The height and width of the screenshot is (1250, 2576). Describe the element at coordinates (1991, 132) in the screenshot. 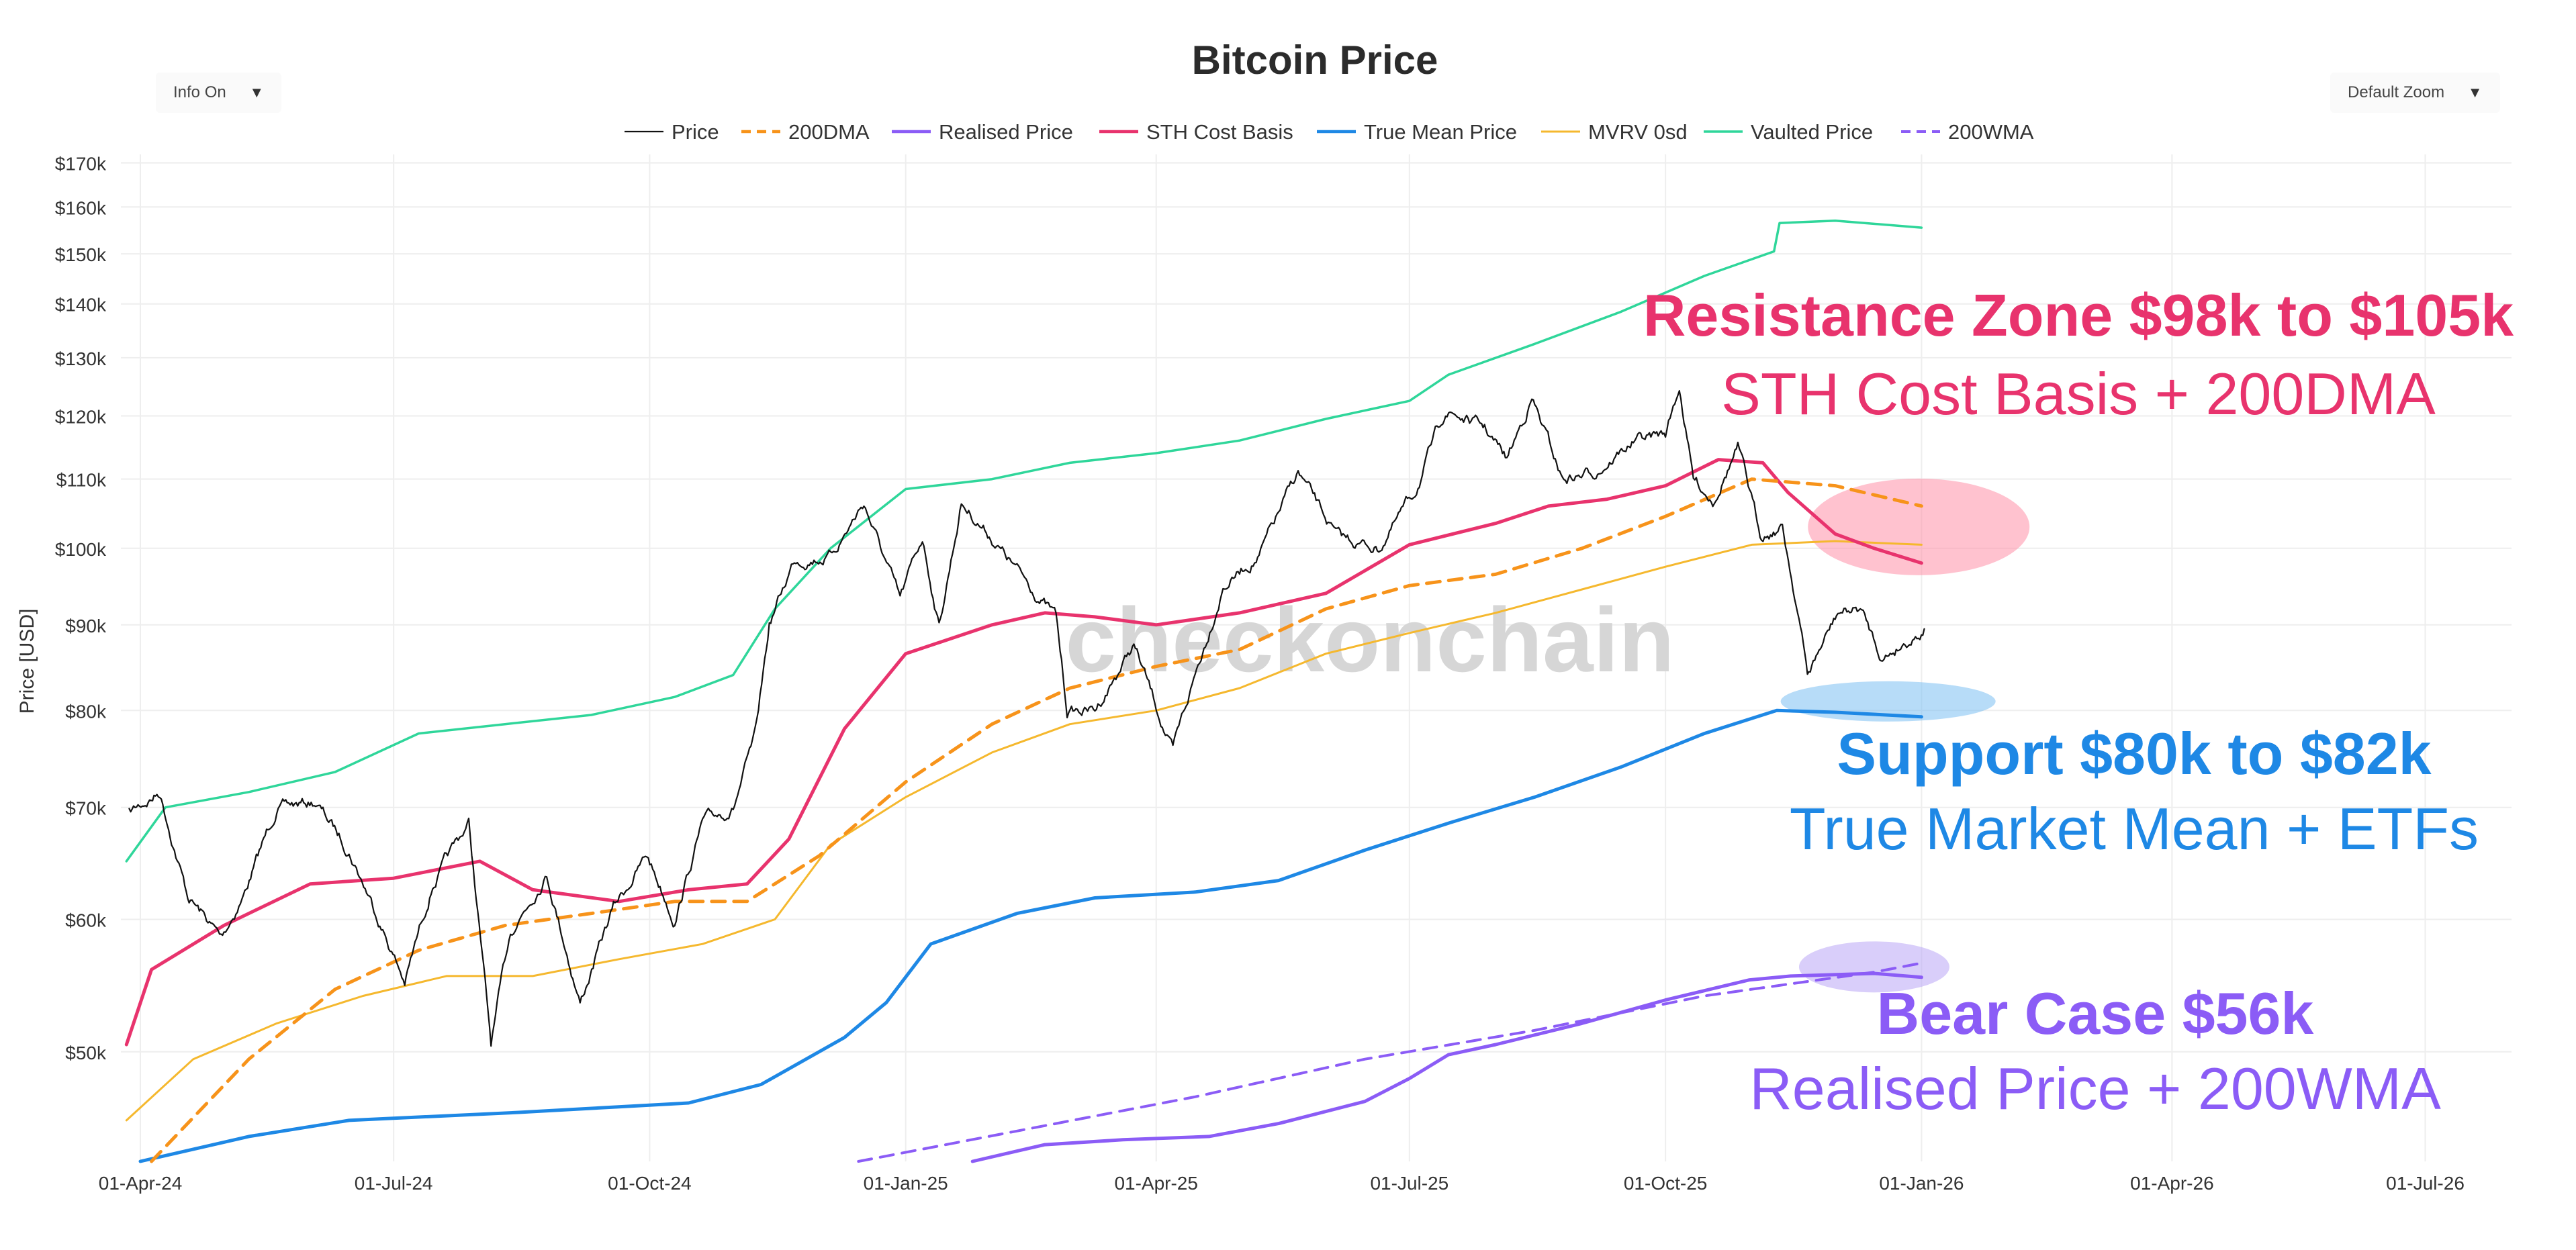

I see `legend-label-200wma: 200WMA` at that location.